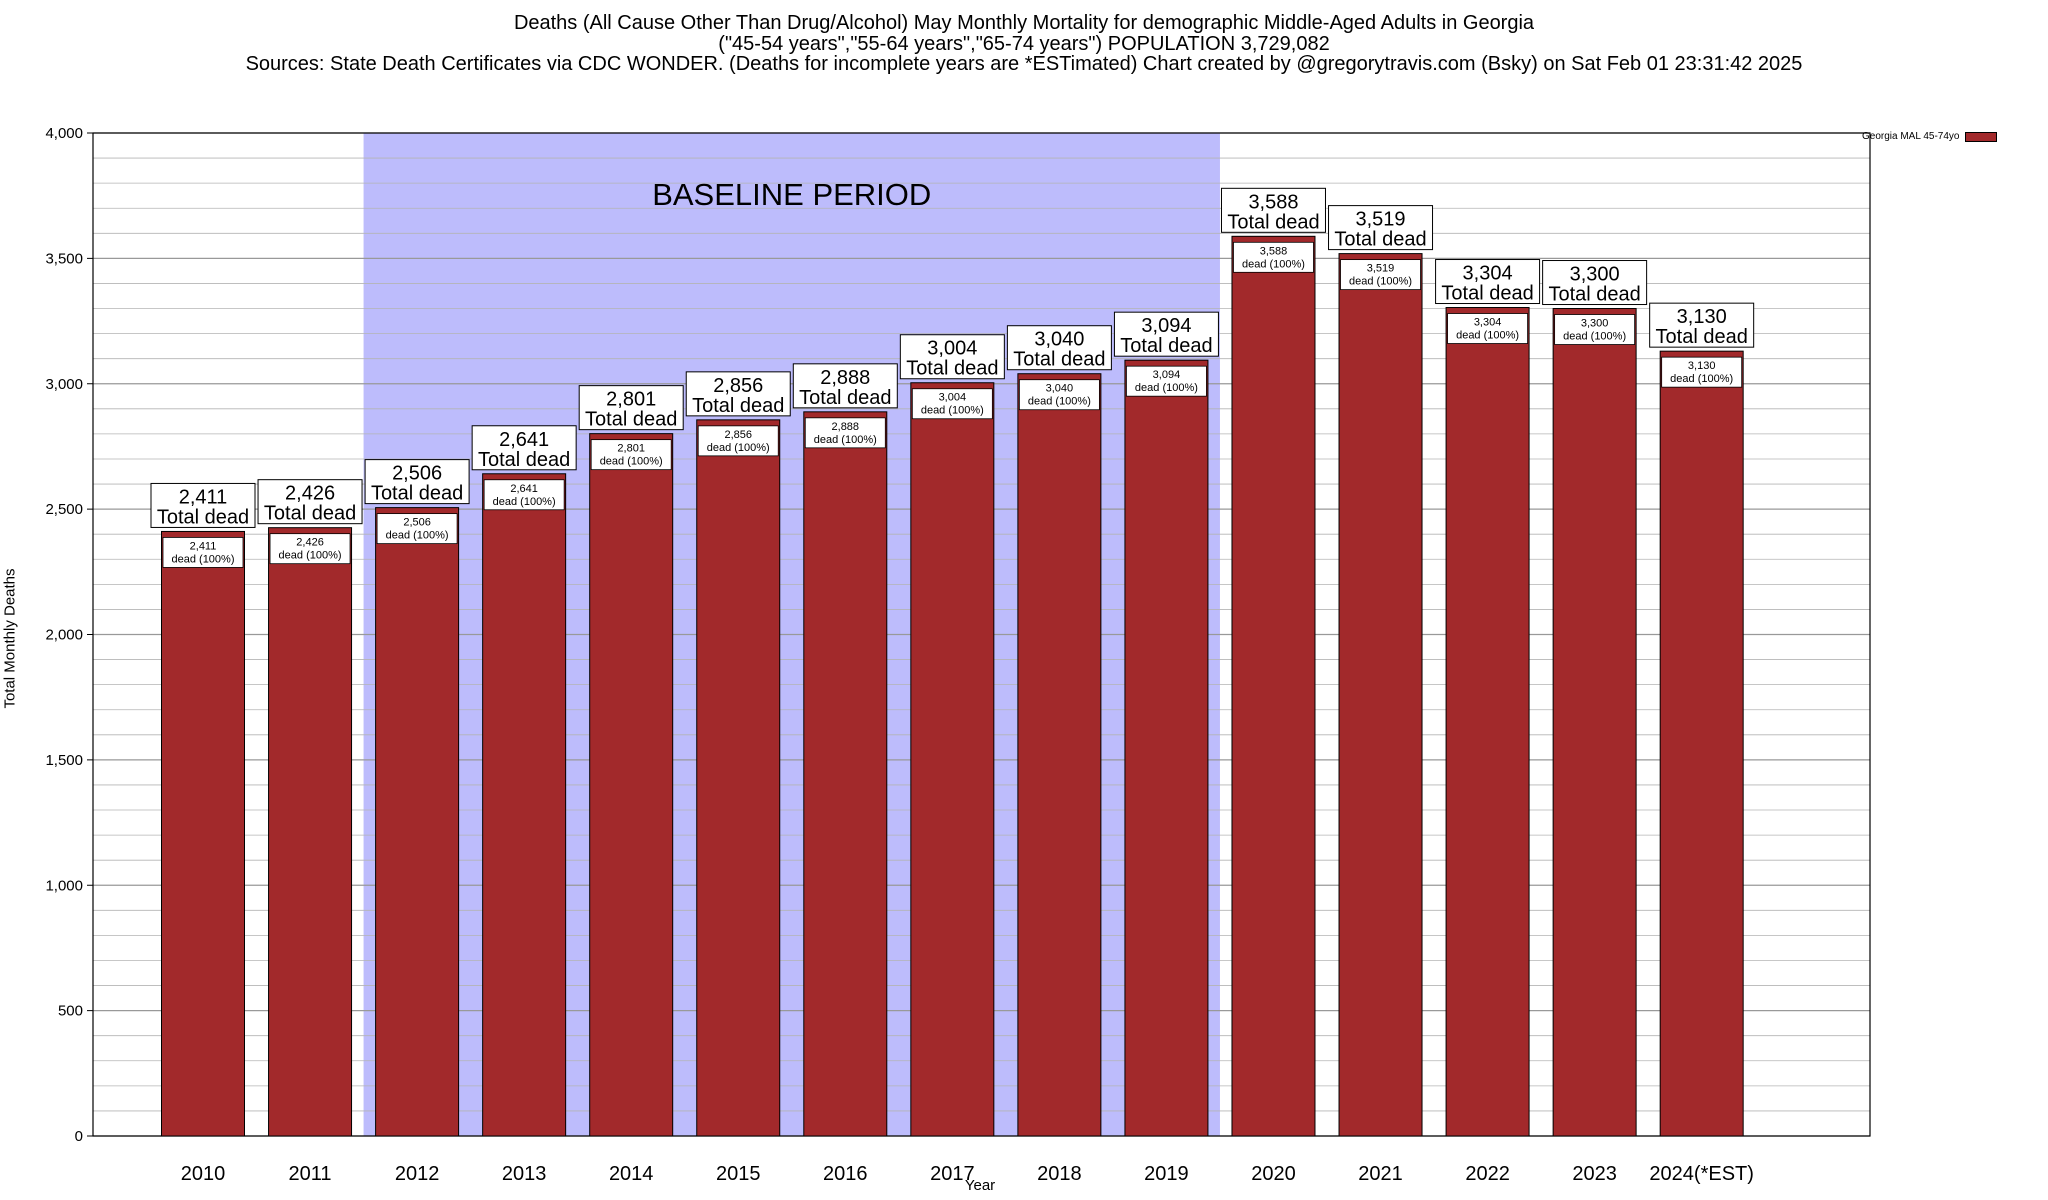  What do you see at coordinates (64, 133) in the screenshot?
I see `y-tick-label: 4,000` at bounding box center [64, 133].